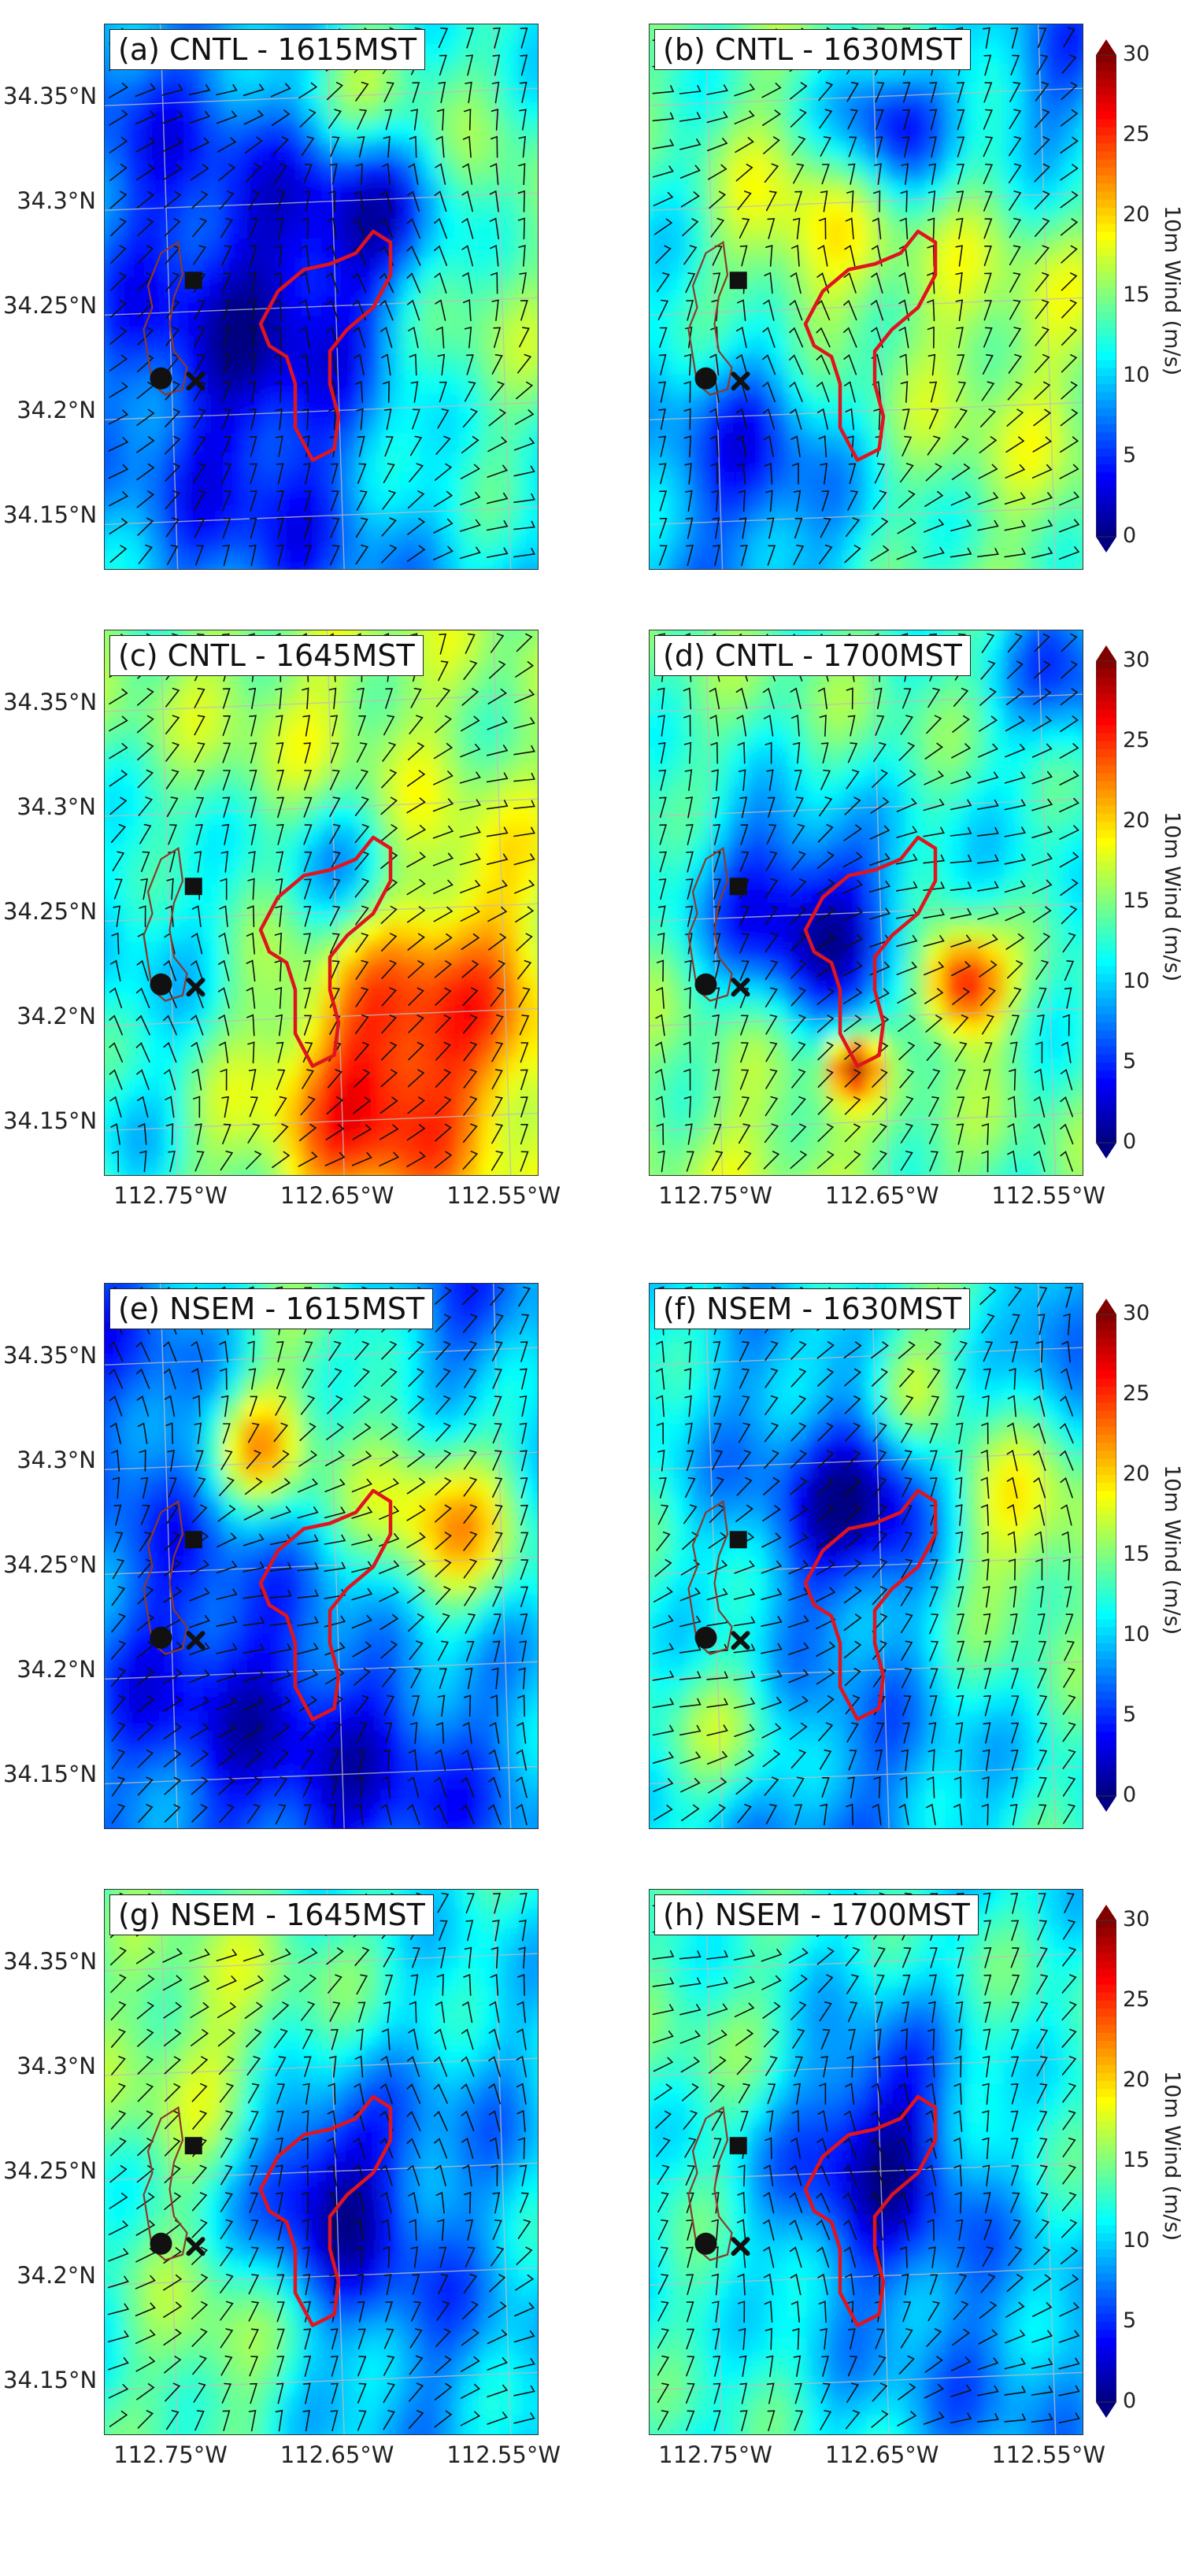 The width and height of the screenshot is (1181, 2576). What do you see at coordinates (57, 201) in the screenshot?
I see `latitude-tick-label: 34.3°N` at bounding box center [57, 201].